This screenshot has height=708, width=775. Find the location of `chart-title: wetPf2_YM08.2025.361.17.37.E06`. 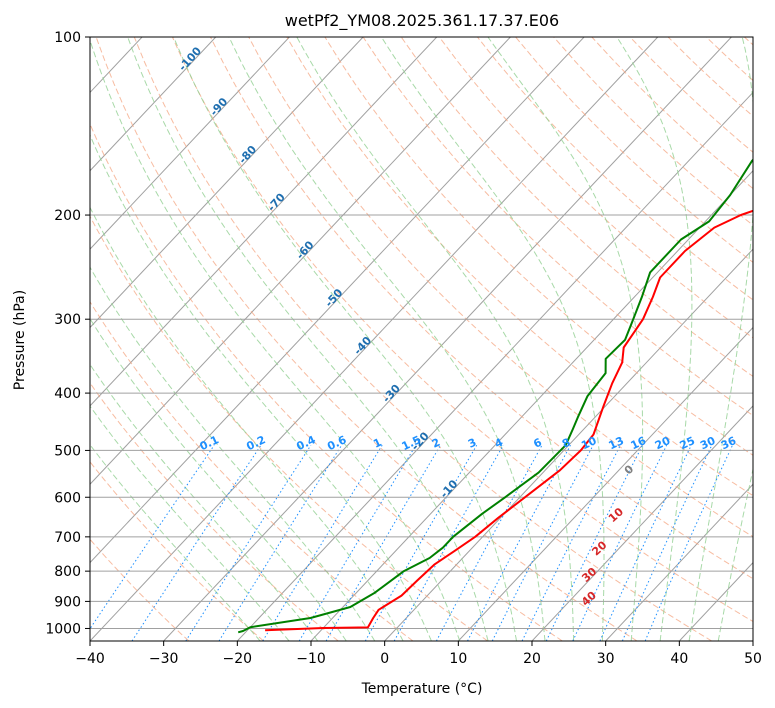

chart-title: wetPf2_YM08.2025.361.17.37.E06 is located at coordinates (422, 21).